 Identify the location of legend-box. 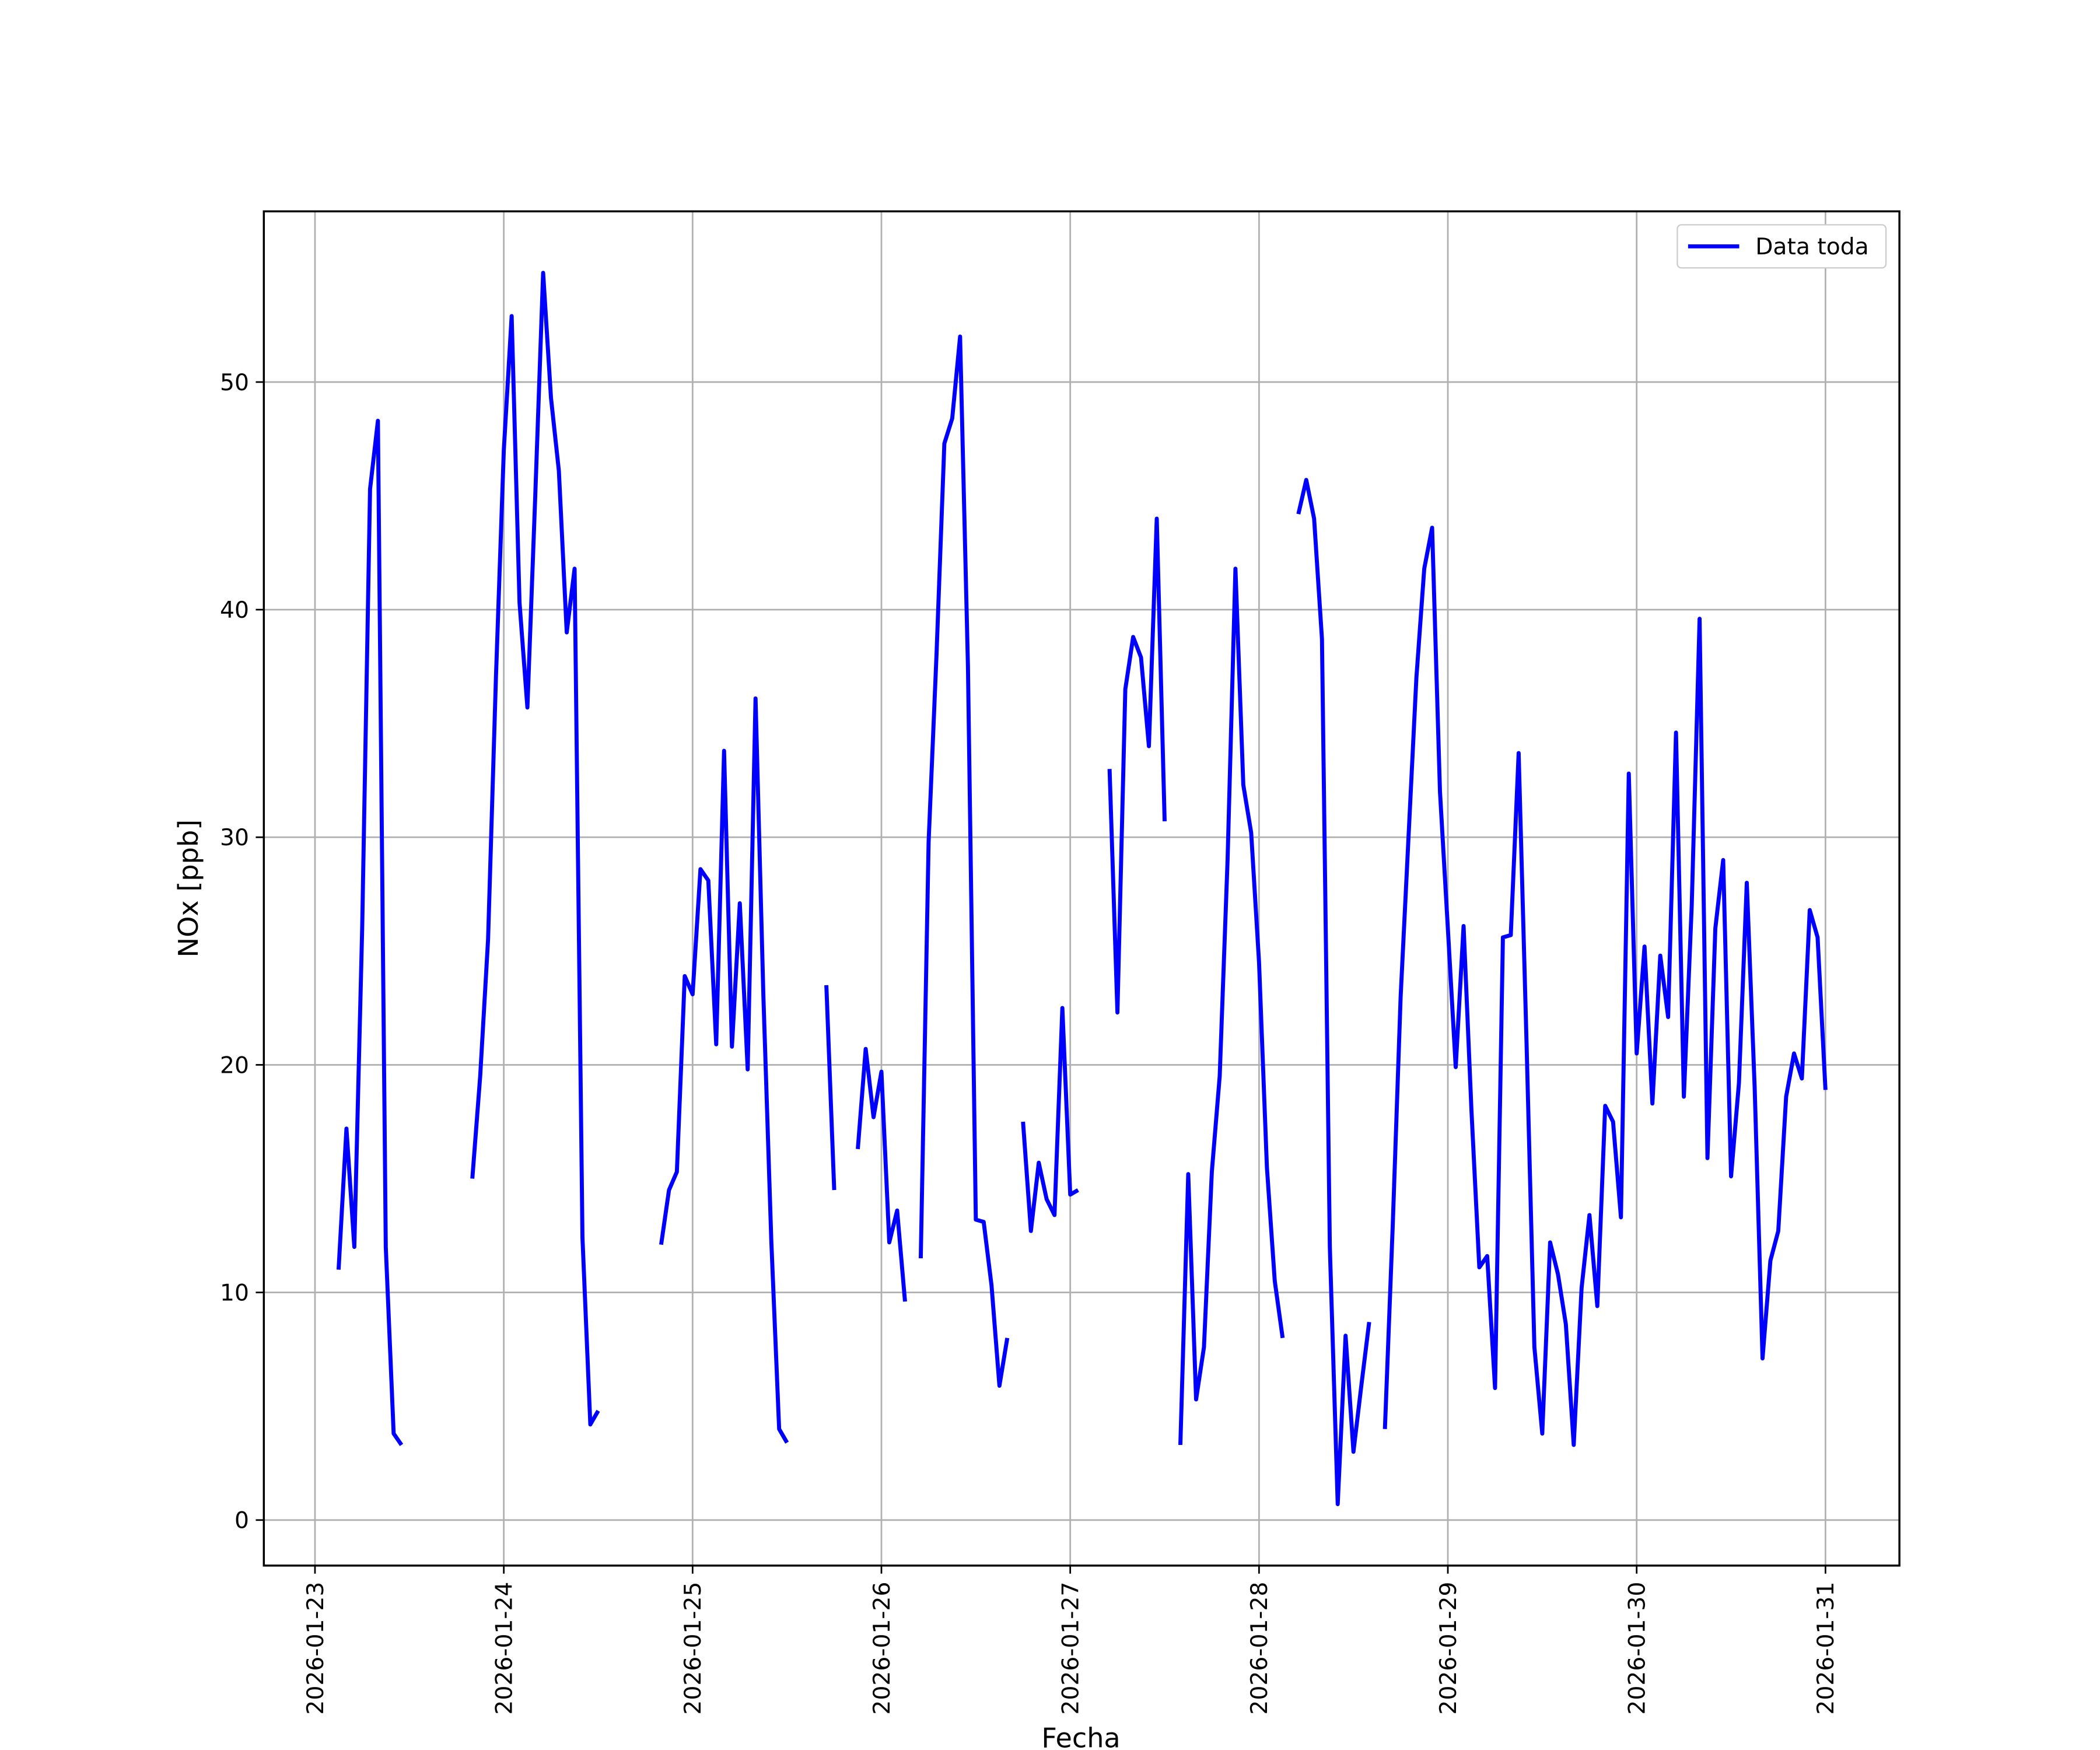
(1781, 246).